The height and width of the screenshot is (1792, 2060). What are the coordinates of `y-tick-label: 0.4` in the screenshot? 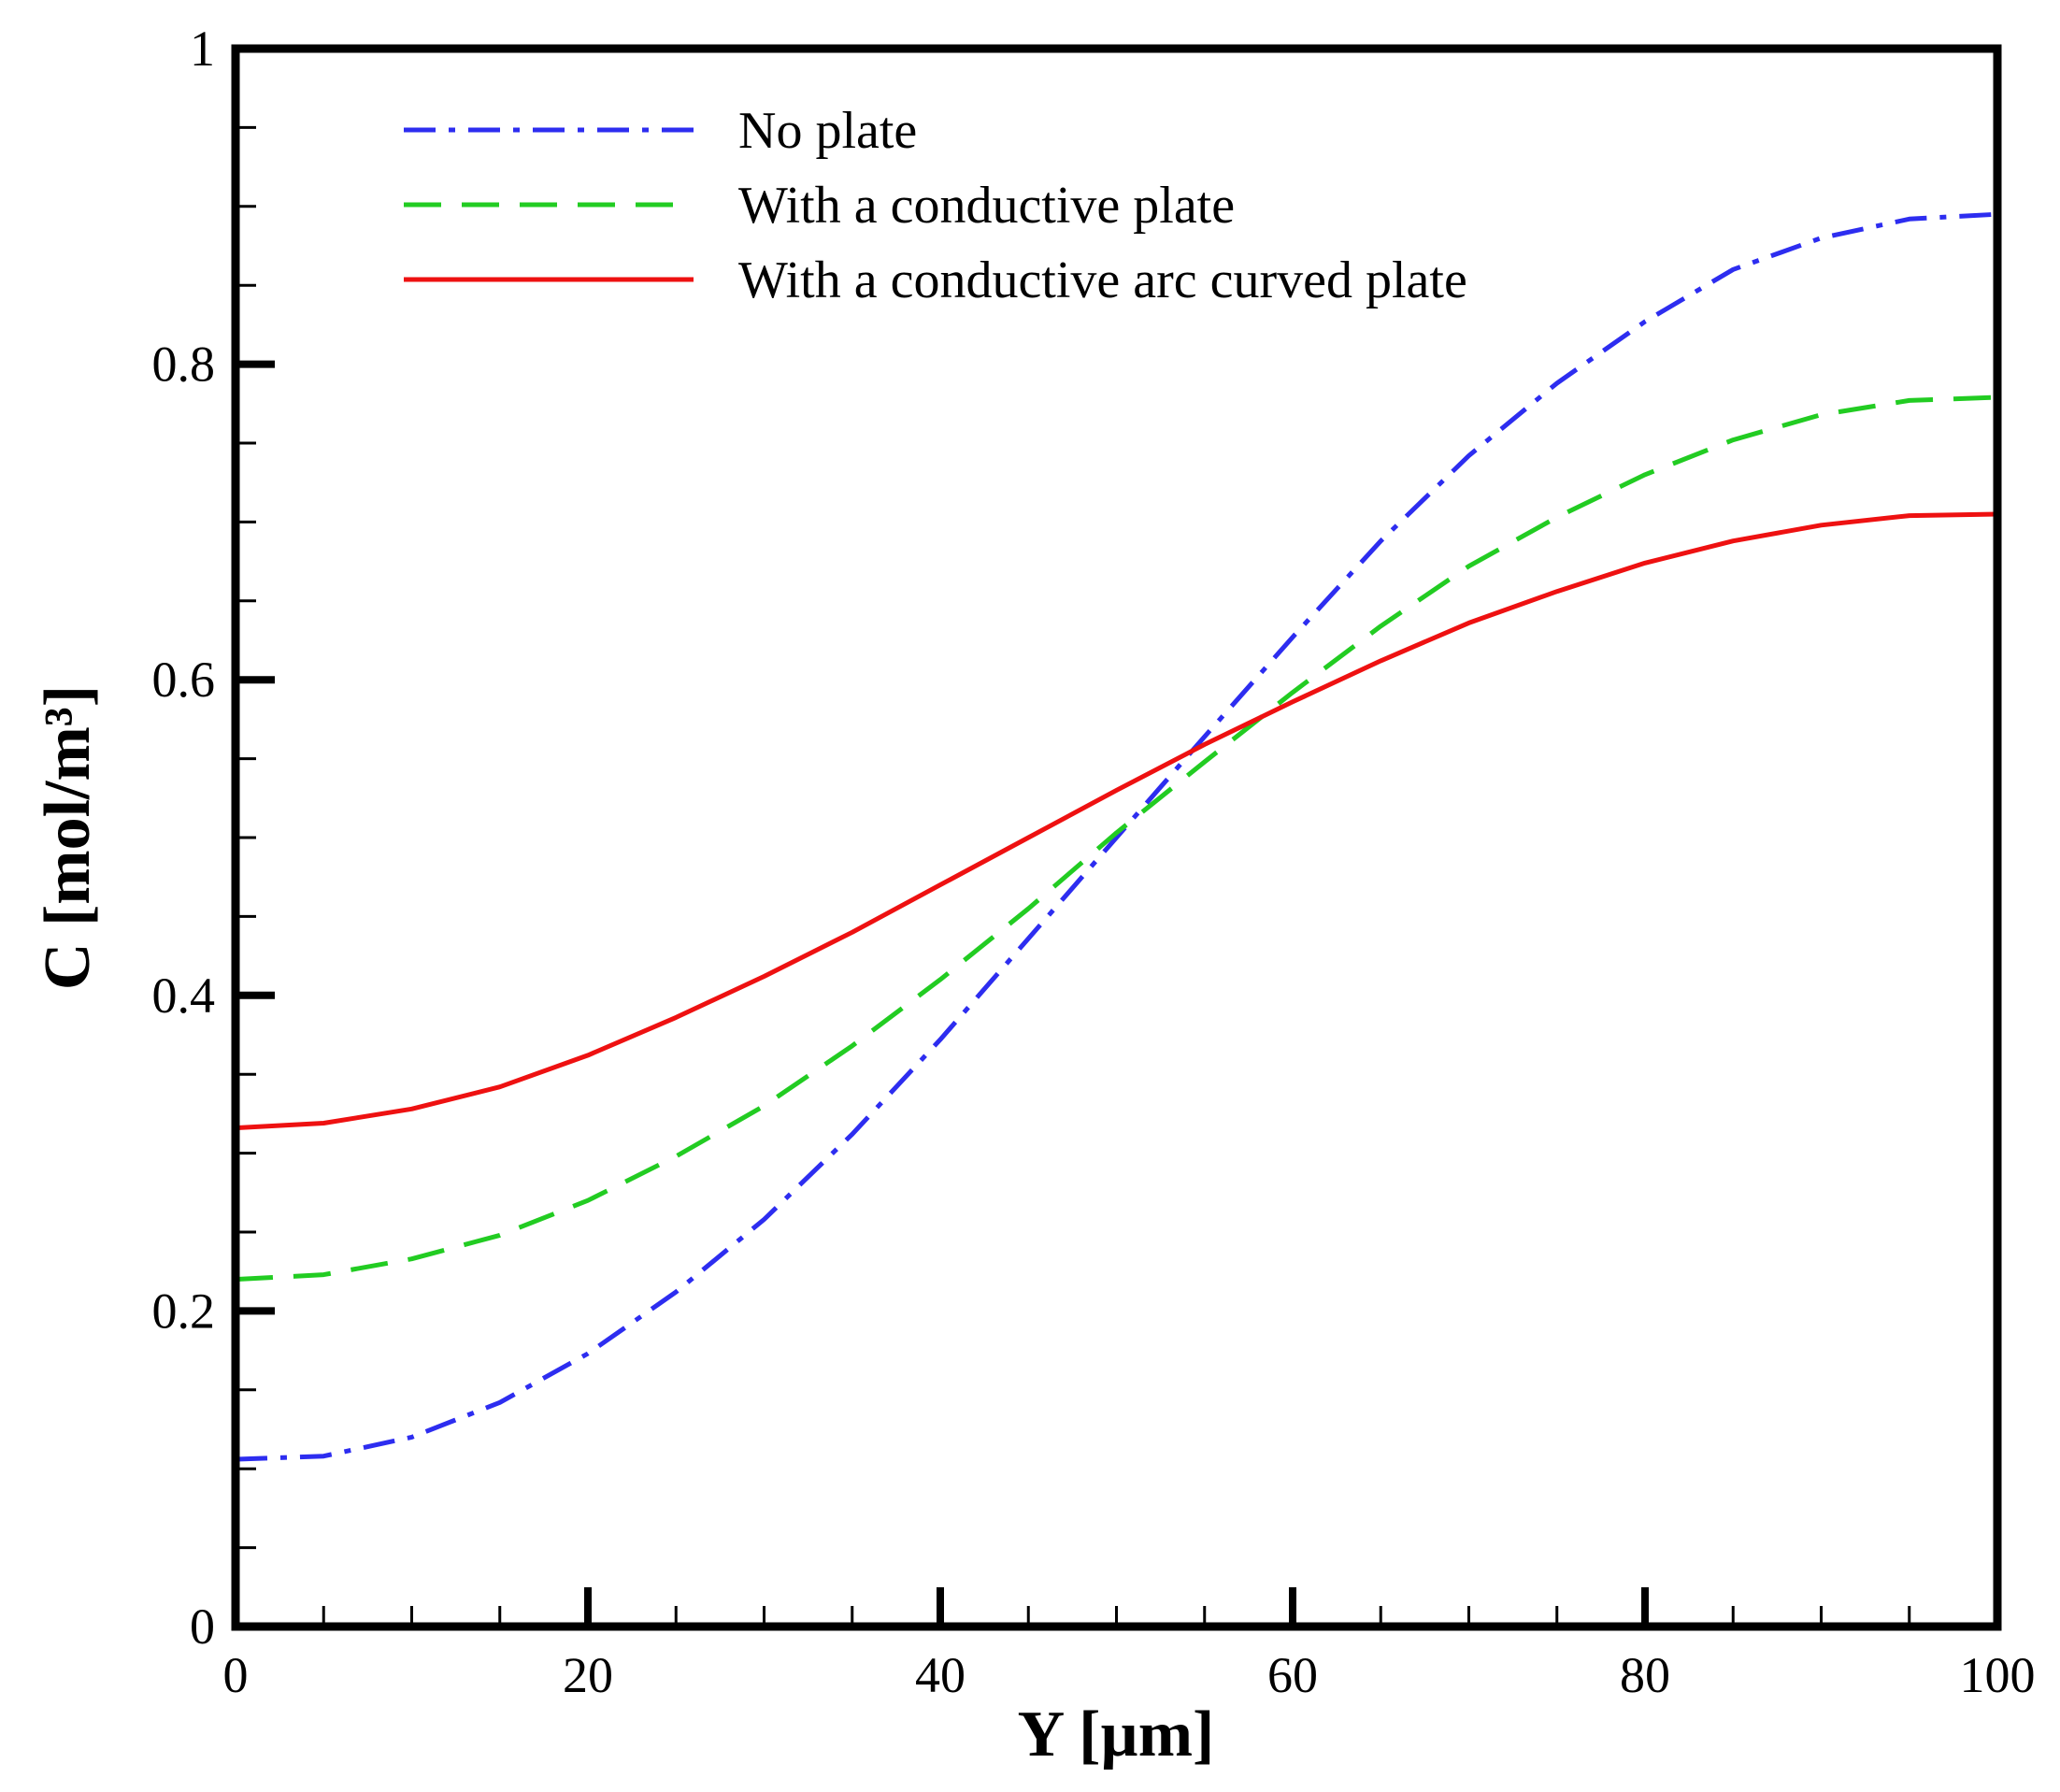 It's located at (184, 996).